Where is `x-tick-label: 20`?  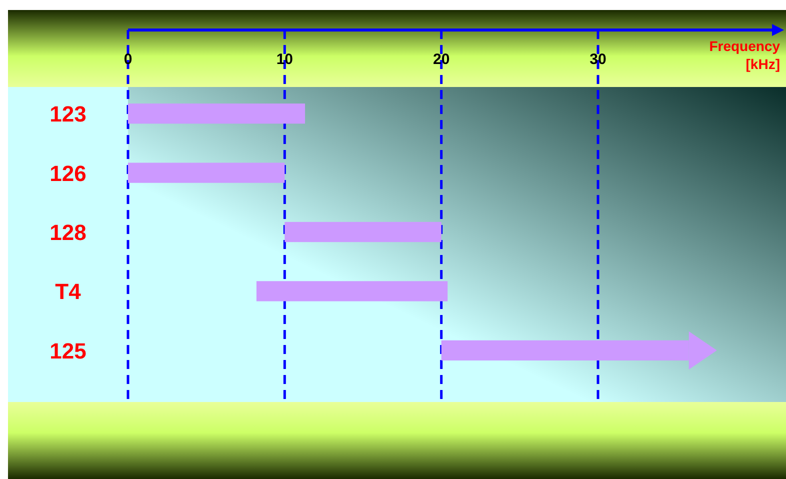 x-tick-label: 20 is located at coordinates (441, 59).